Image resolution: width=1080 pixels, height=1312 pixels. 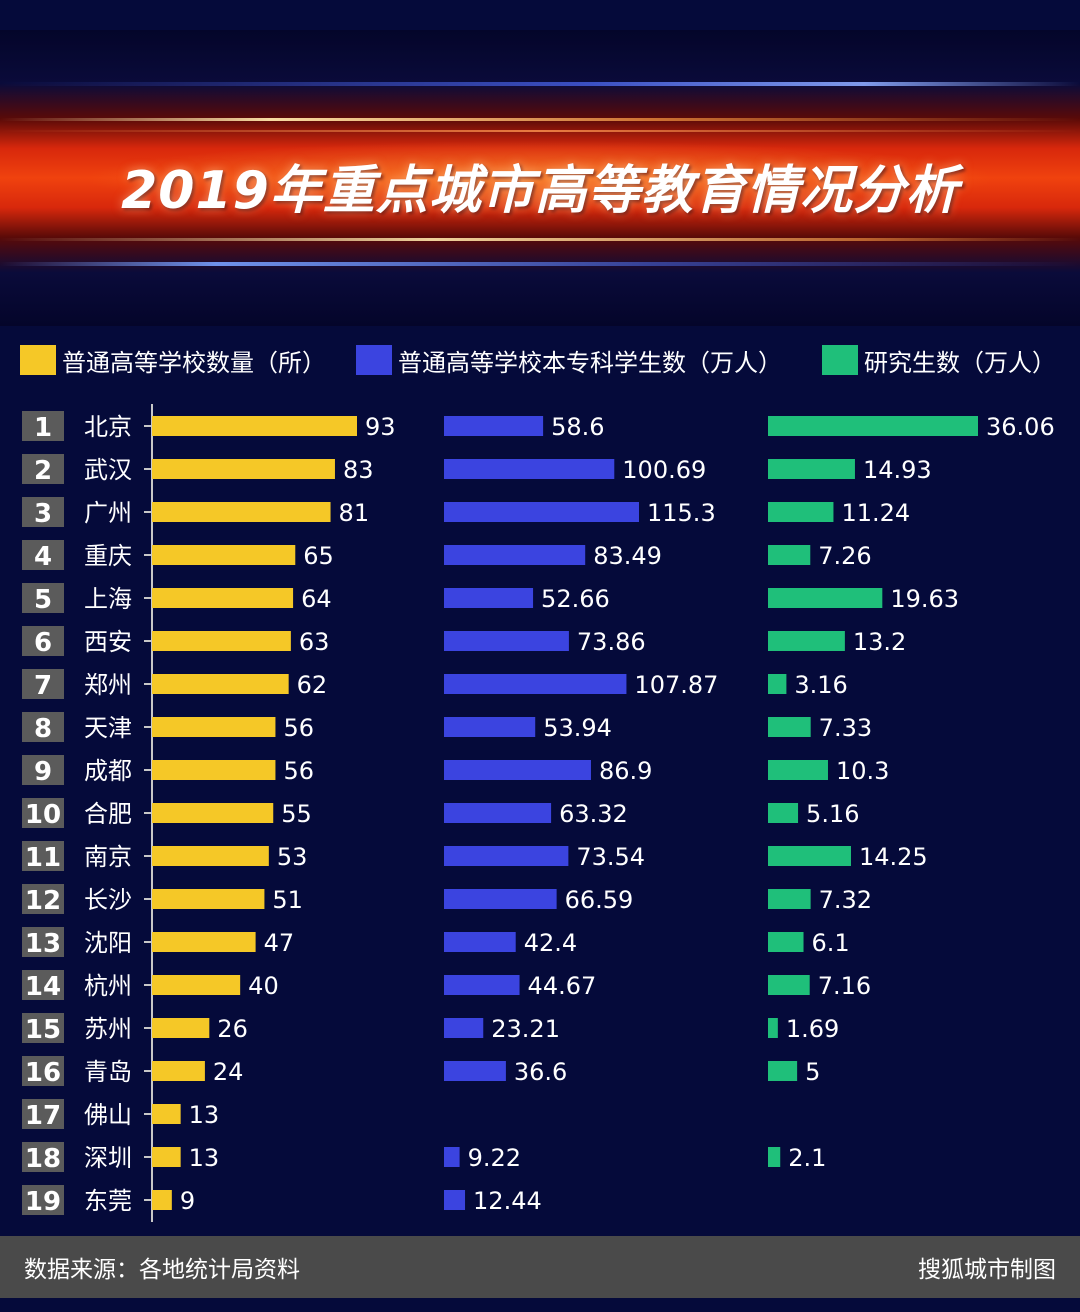 I want to click on city-label: 长沙, so click(x=108, y=900).